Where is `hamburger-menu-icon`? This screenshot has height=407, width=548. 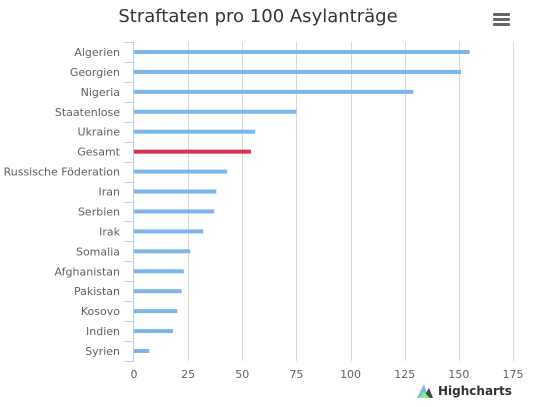
hamburger-menu-icon is located at coordinates (501, 19).